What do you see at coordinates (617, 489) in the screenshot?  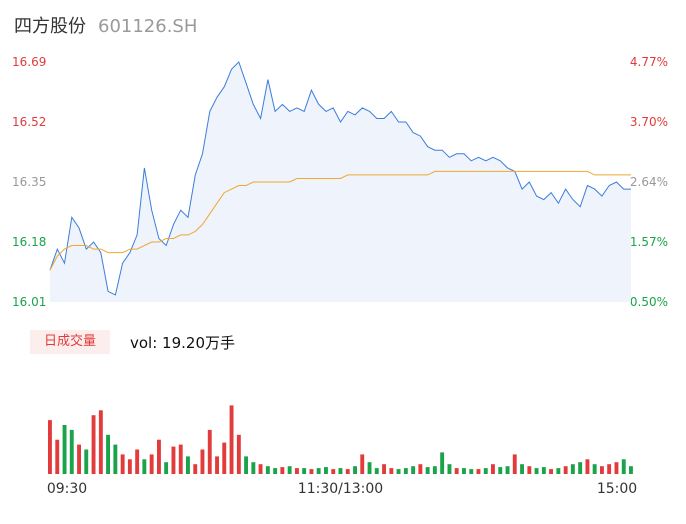 I see `x-tick: 15:00` at bounding box center [617, 489].